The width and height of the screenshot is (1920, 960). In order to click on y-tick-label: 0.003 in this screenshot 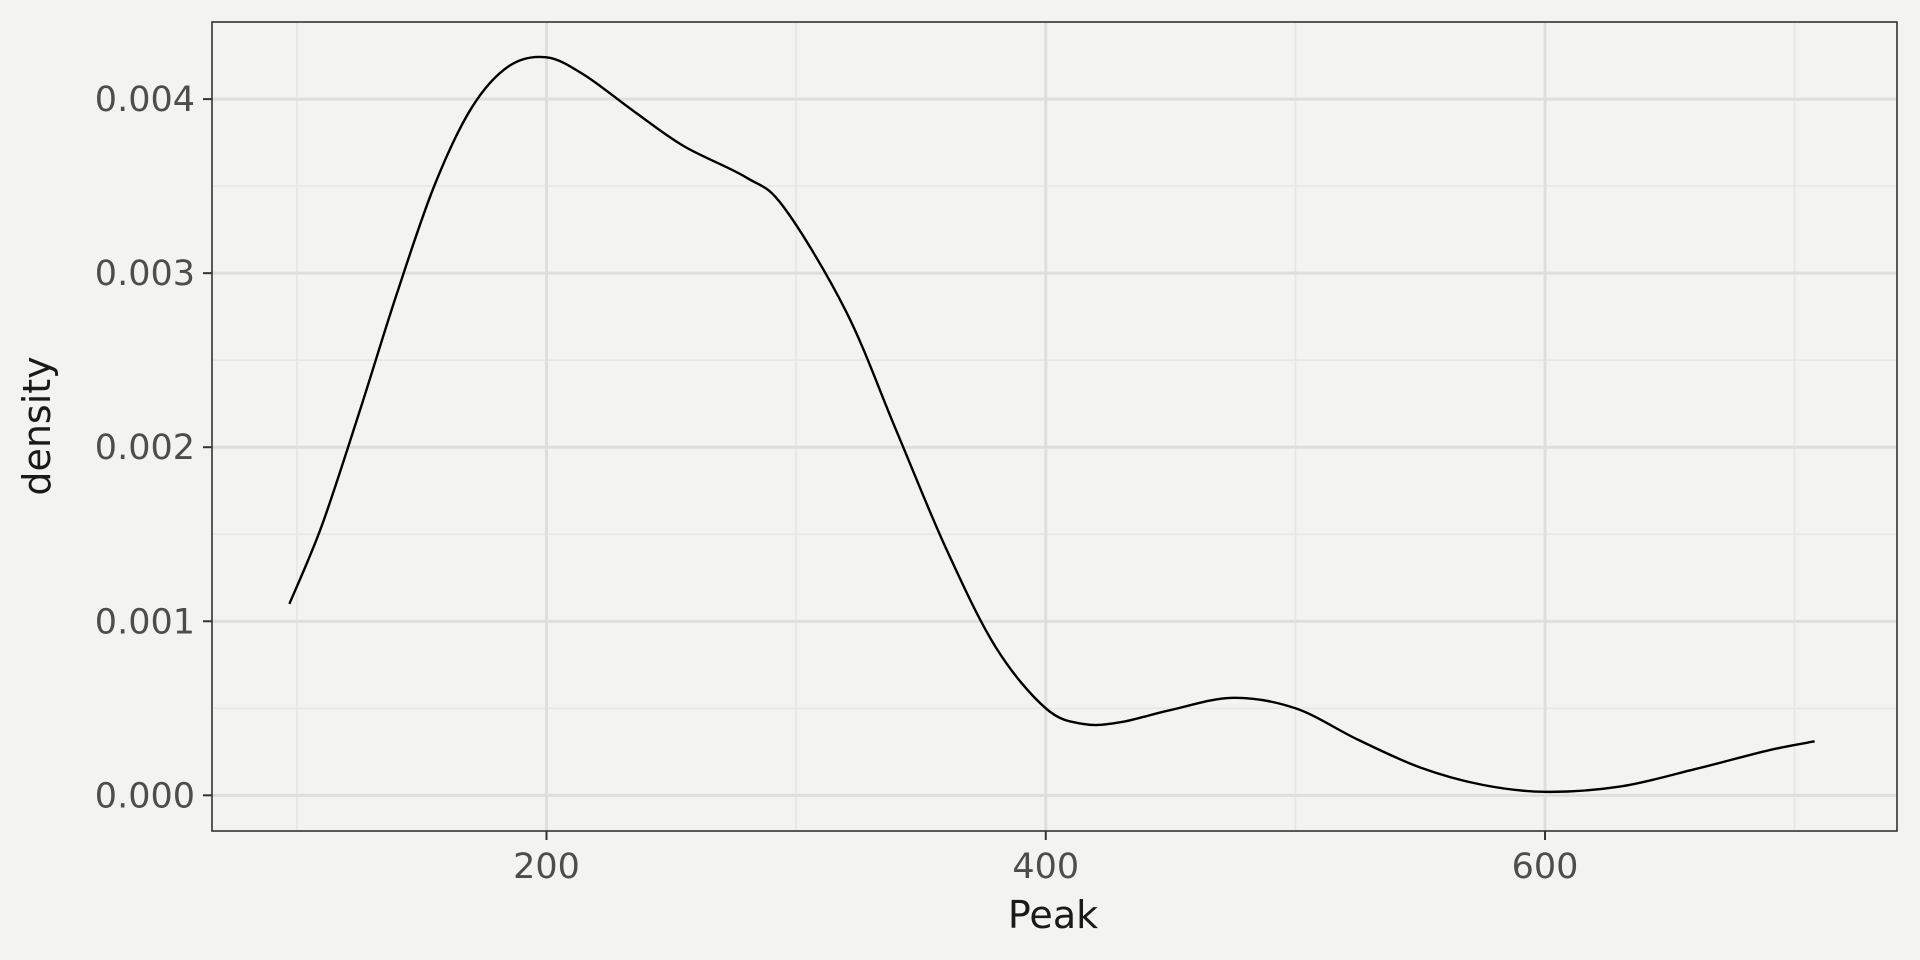, I will do `click(145, 274)`.